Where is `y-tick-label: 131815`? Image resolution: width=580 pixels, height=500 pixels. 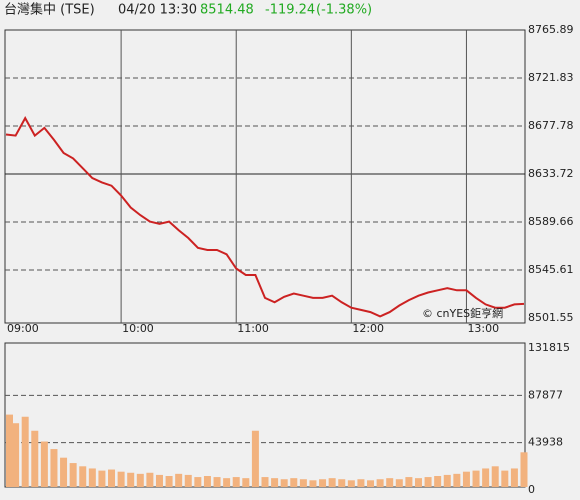
y-tick-label: 131815 is located at coordinates (549, 347).